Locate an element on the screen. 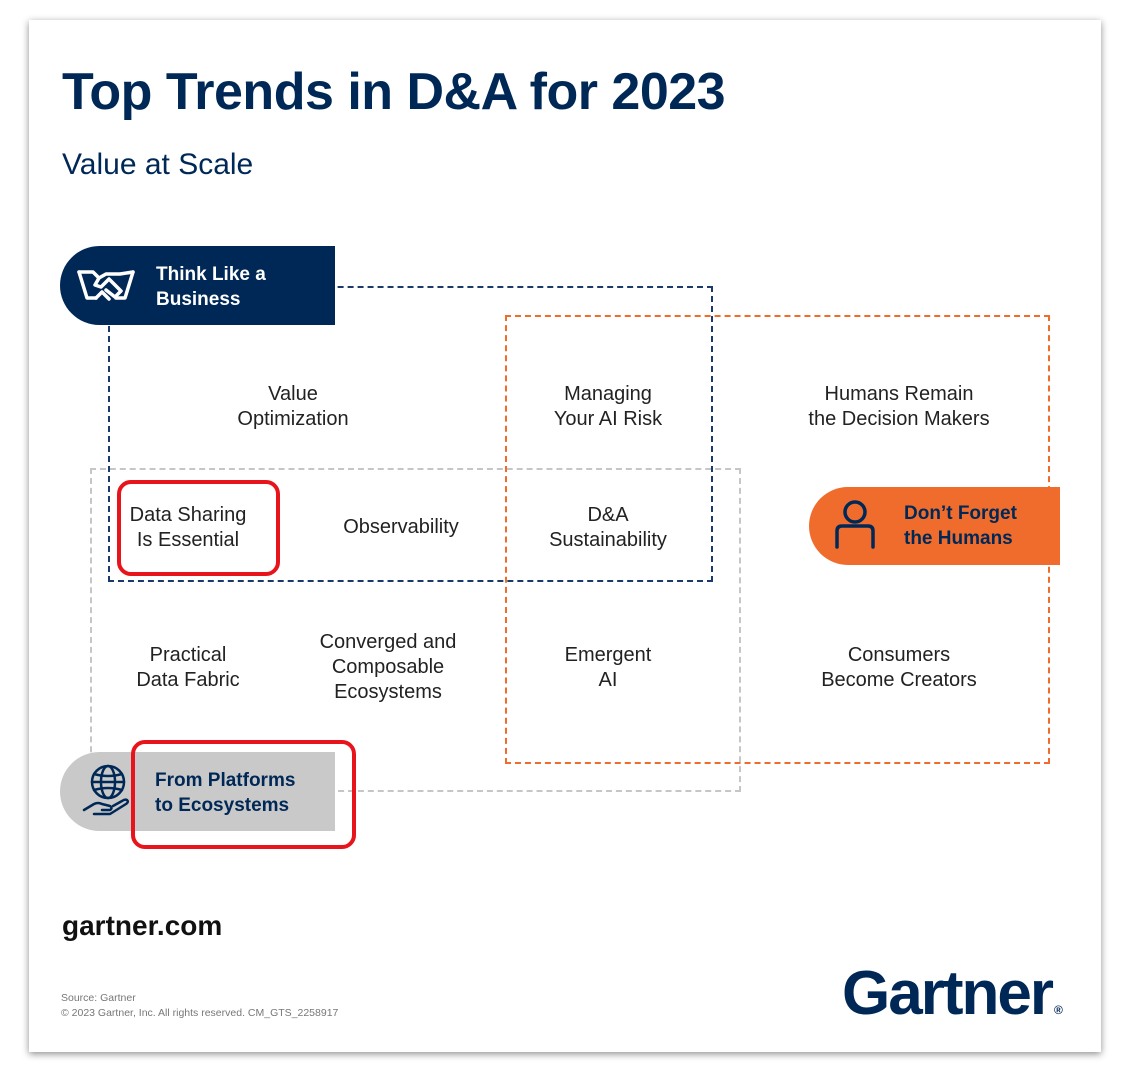 The image size is (1130, 1072). trend-da-sustainability: D&A Sustainability is located at coordinates (608, 527).